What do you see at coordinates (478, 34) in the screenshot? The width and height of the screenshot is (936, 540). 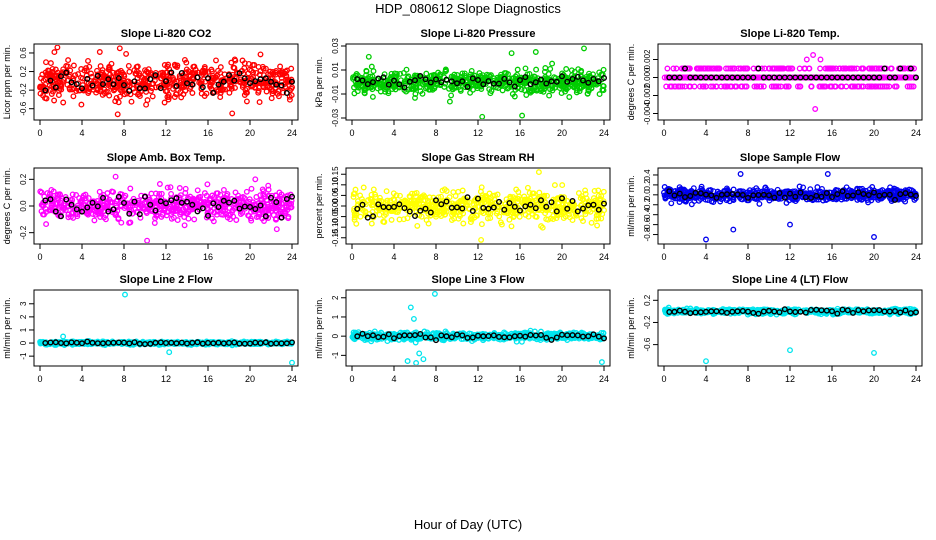 I see `panel-title: Slope Li-820 Pressure` at bounding box center [478, 34].